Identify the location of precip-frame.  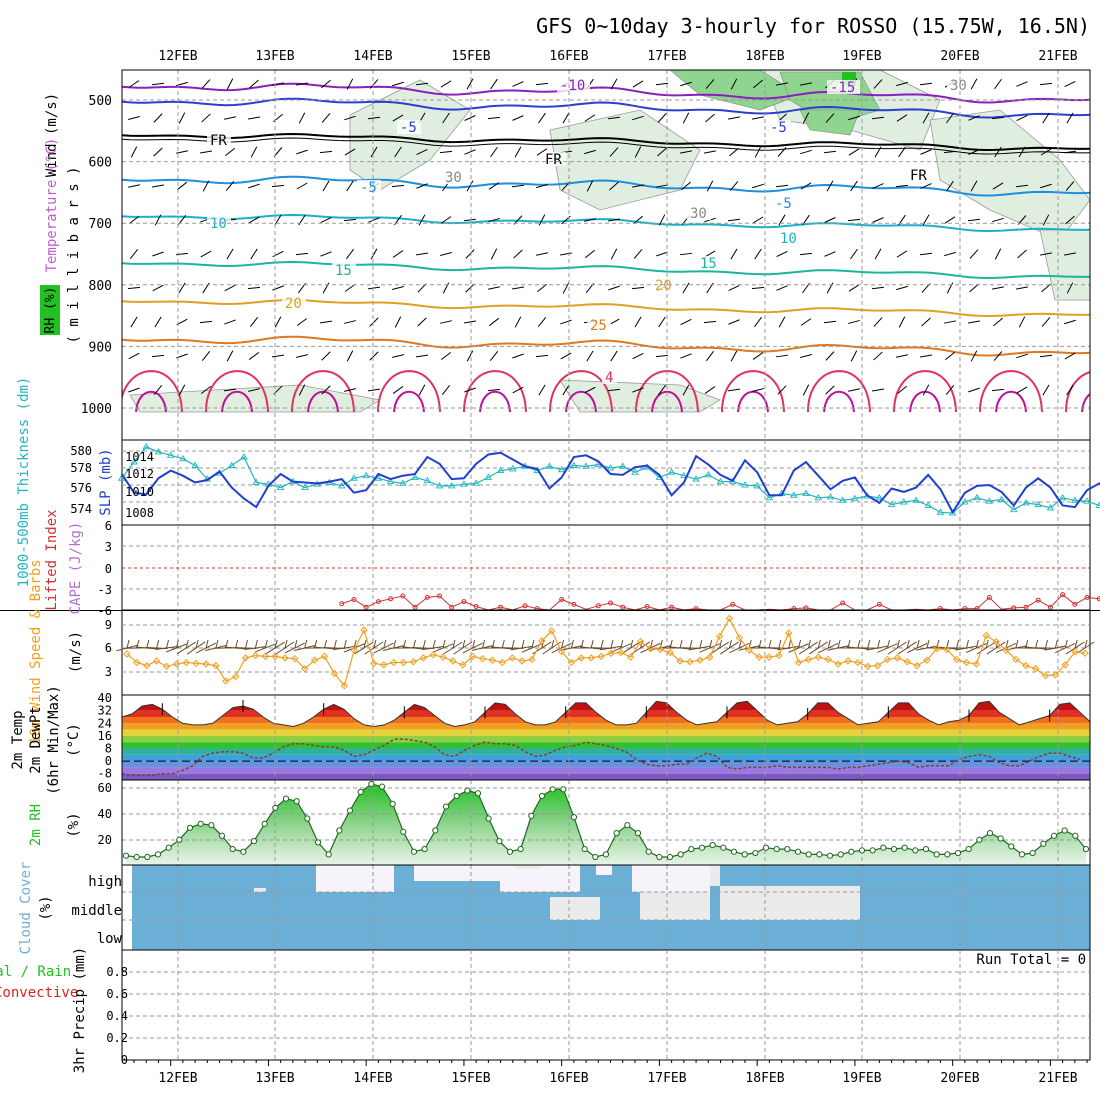
(606, 1005).